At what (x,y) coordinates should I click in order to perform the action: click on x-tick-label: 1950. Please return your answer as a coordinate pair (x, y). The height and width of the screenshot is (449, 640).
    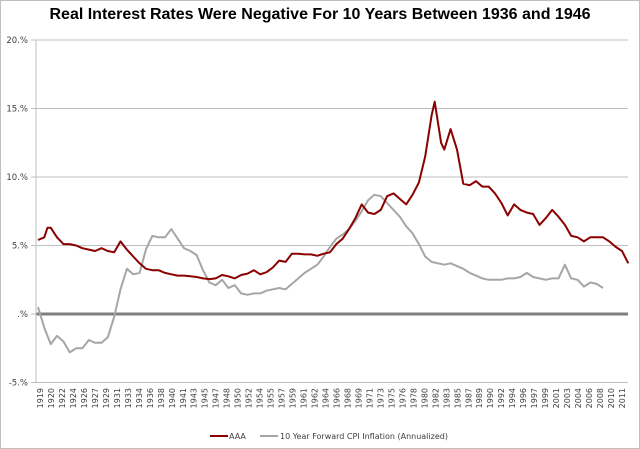
    Looking at the image, I should click on (238, 398).